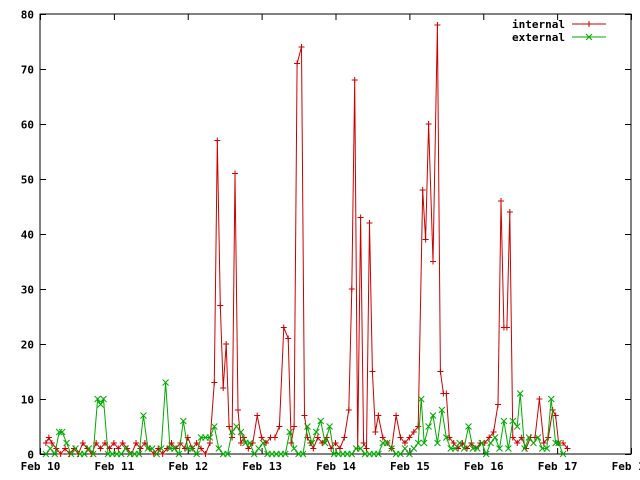 This screenshot has width=640, height=480. What do you see at coordinates (538, 24) in the screenshot?
I see `legend-label-internal: internal` at bounding box center [538, 24].